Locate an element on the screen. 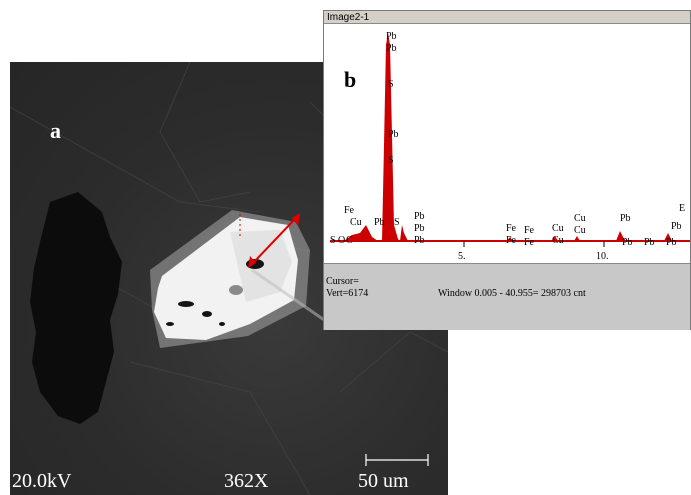 This screenshot has height=495, width=691. accelerating-voltage: 20.0kV is located at coordinates (42, 481).